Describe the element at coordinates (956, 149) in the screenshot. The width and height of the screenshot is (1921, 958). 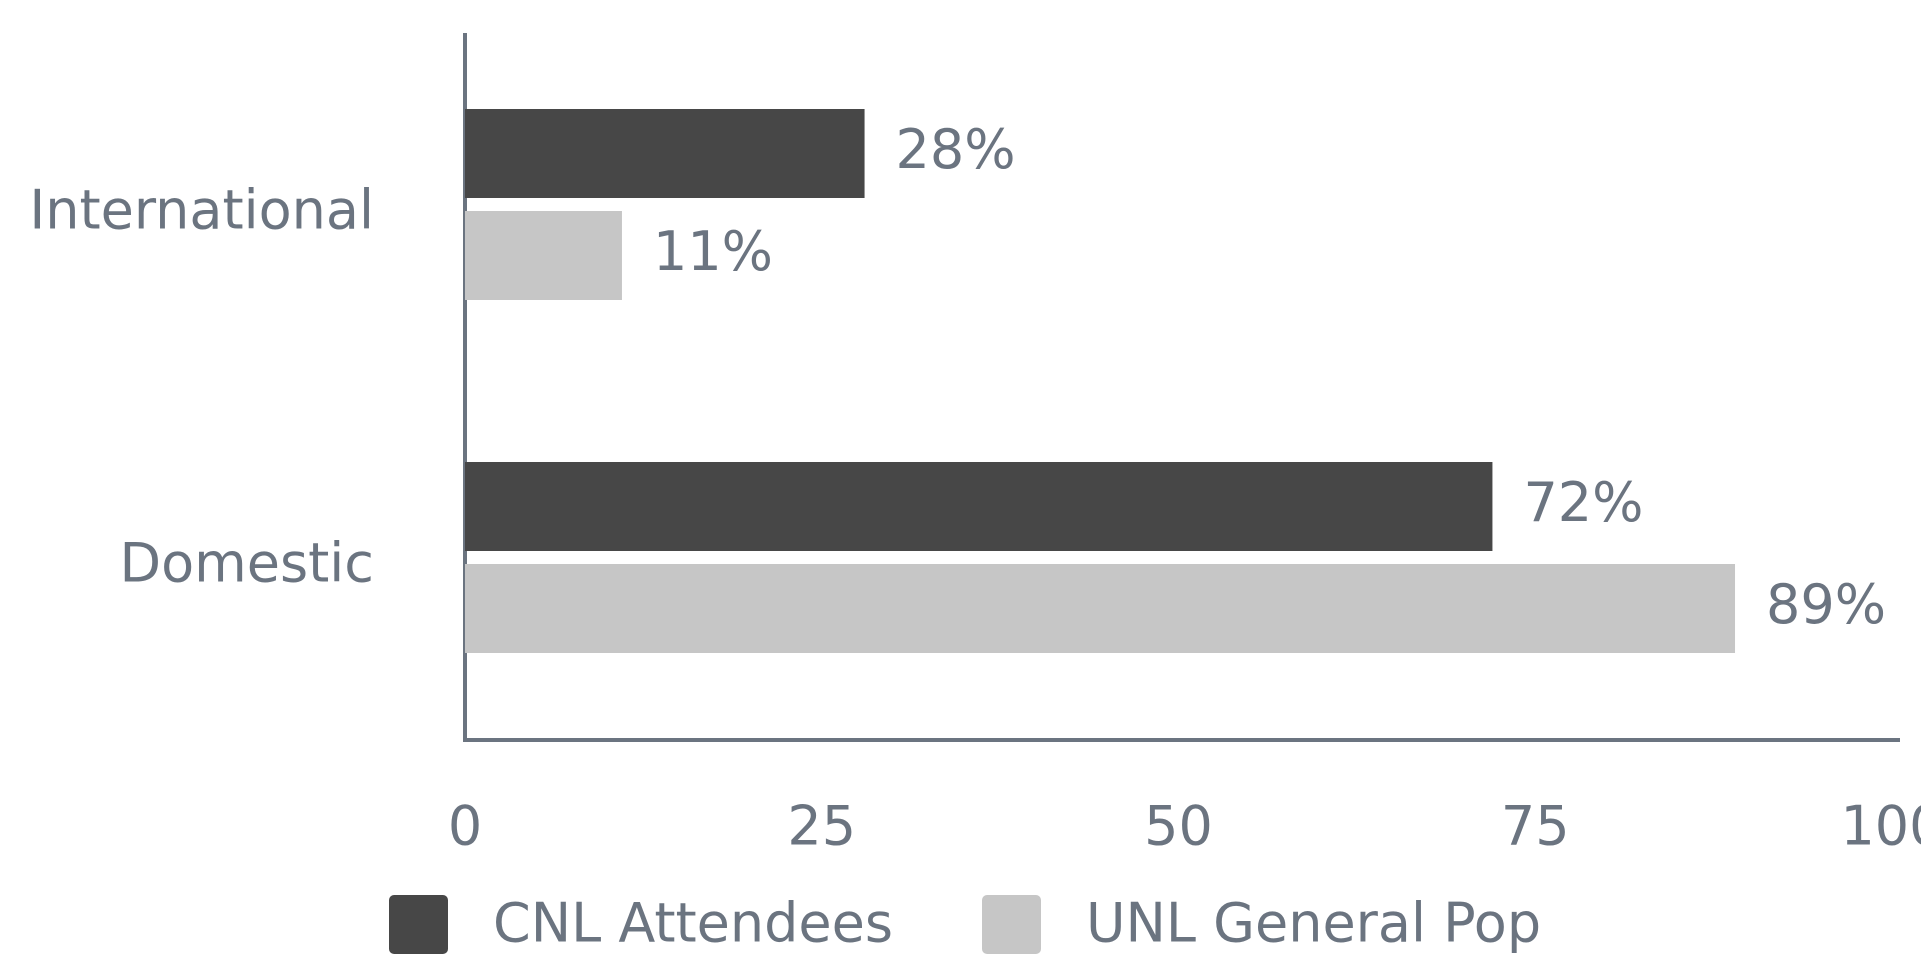
I see `value-label: 28%` at that location.